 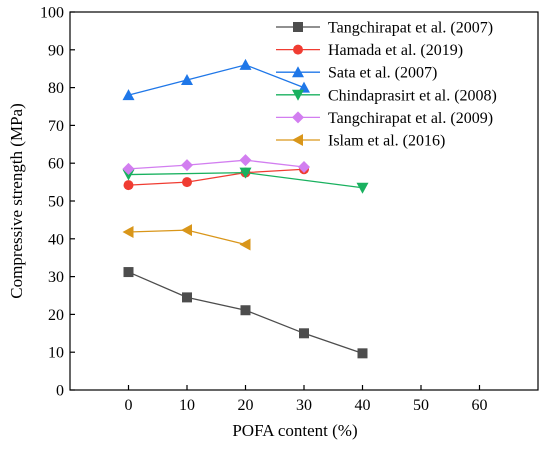 I want to click on x-tick-label: 20, so click(x=246, y=405).